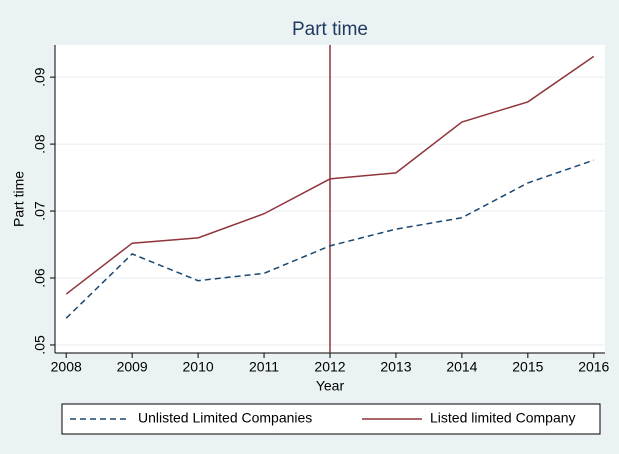  Describe the element at coordinates (330, 386) in the screenshot. I see `x-axis-label: Year` at that location.